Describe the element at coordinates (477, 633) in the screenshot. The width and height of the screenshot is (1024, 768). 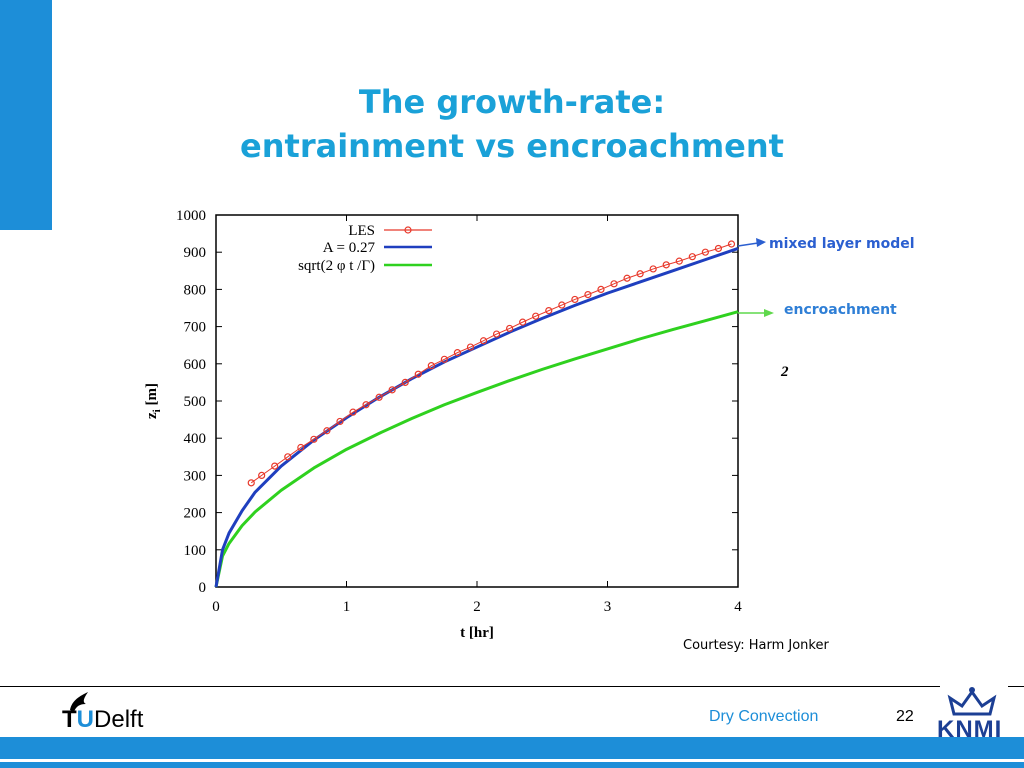
I see `x-axis-label: t [hr]` at that location.